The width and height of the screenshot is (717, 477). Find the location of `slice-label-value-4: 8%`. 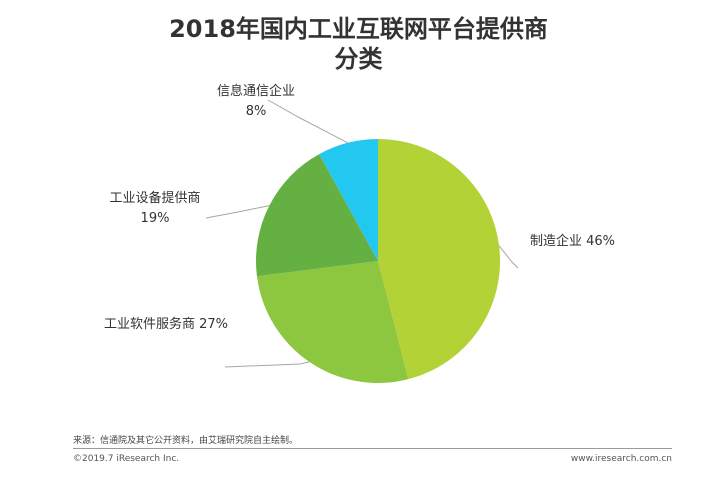

slice-label-value-4: 8% is located at coordinates (256, 111).